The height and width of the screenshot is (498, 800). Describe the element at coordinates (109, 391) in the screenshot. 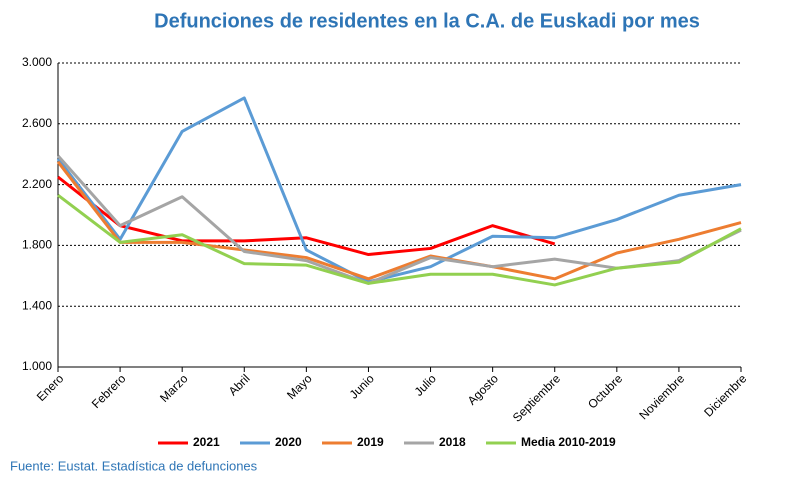

I see `x-tick-label: Febrero` at that location.